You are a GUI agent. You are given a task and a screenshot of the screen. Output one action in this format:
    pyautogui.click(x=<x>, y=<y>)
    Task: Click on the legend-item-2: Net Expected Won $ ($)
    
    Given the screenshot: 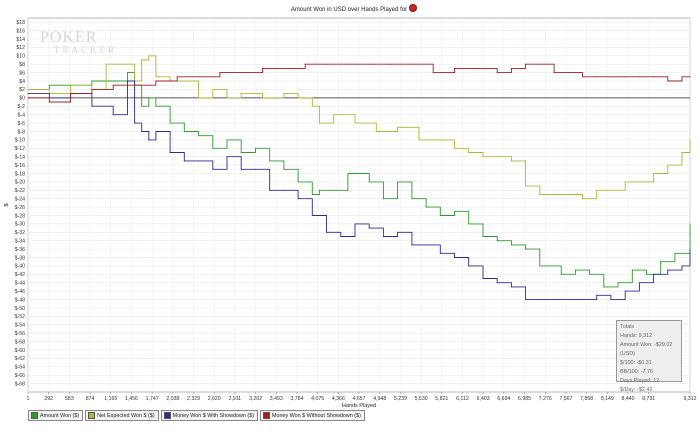 What is the action you would take?
    pyautogui.click(x=122, y=415)
    